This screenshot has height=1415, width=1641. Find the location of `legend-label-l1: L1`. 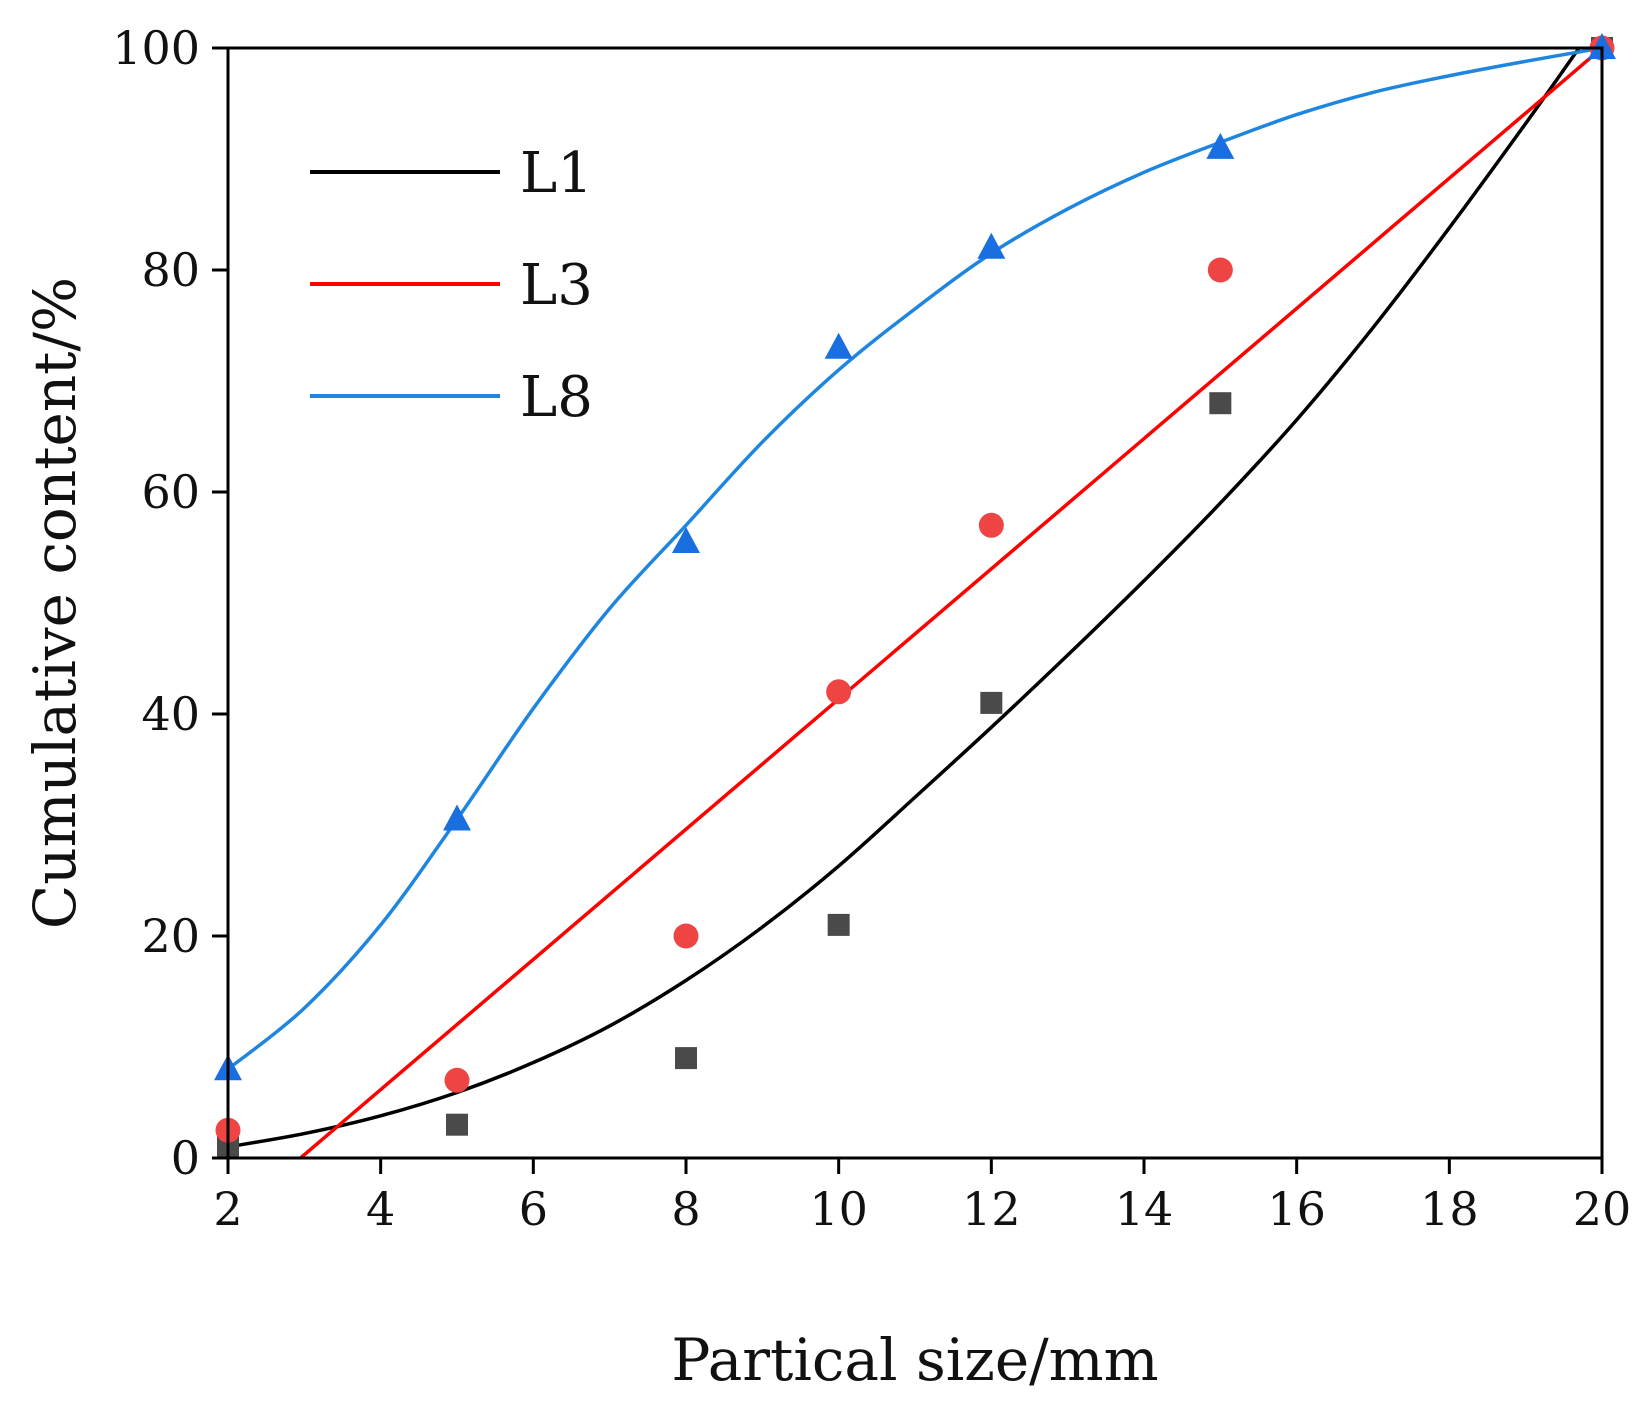

legend-label-l1: L1 is located at coordinates (556, 173).